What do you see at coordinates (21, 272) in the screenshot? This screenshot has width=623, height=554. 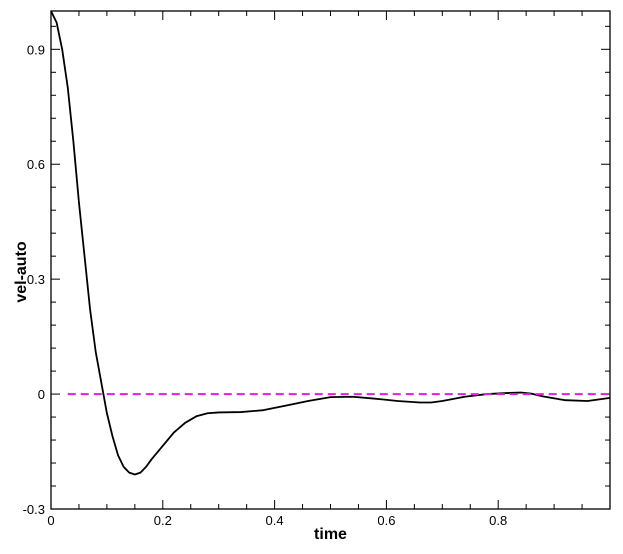 I see `y-axis-title: vel-auto` at bounding box center [21, 272].